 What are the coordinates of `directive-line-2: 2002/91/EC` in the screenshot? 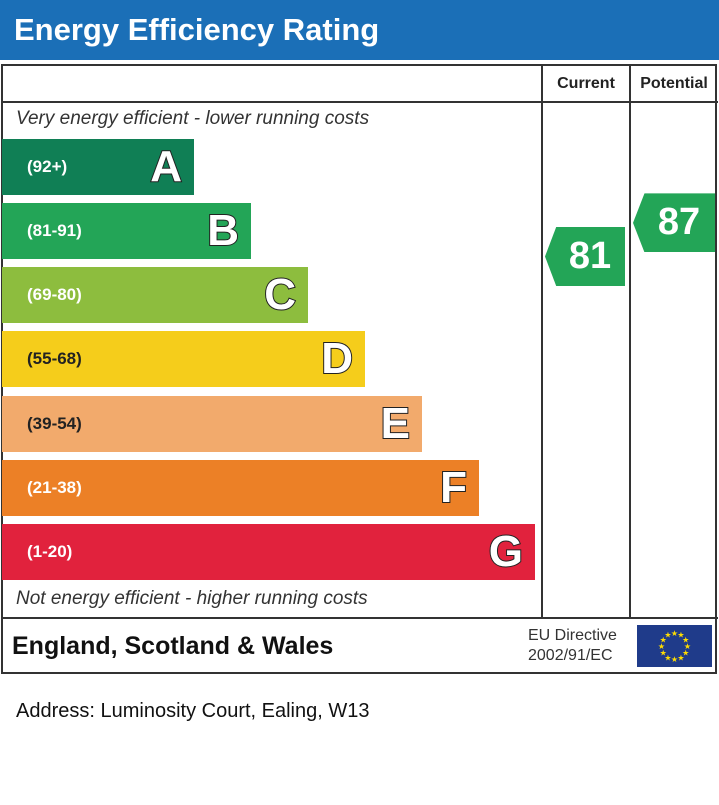 It's located at (570, 655).